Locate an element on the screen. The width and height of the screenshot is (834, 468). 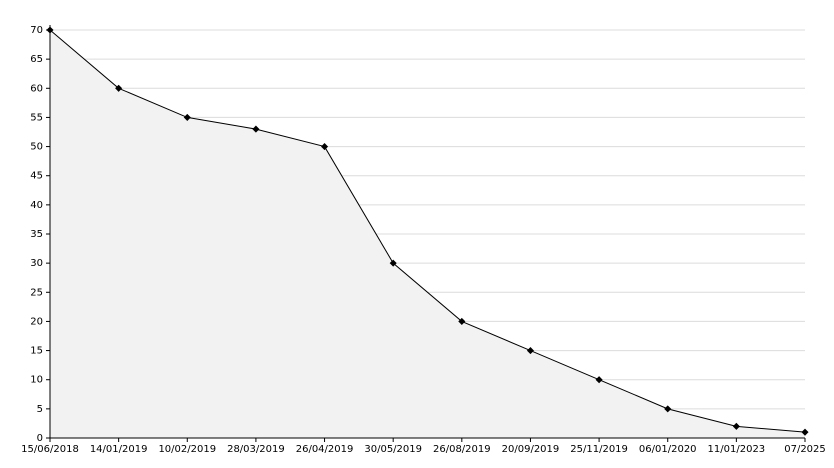
x-tick-label: 06/01/2020 is located at coordinates (668, 449).